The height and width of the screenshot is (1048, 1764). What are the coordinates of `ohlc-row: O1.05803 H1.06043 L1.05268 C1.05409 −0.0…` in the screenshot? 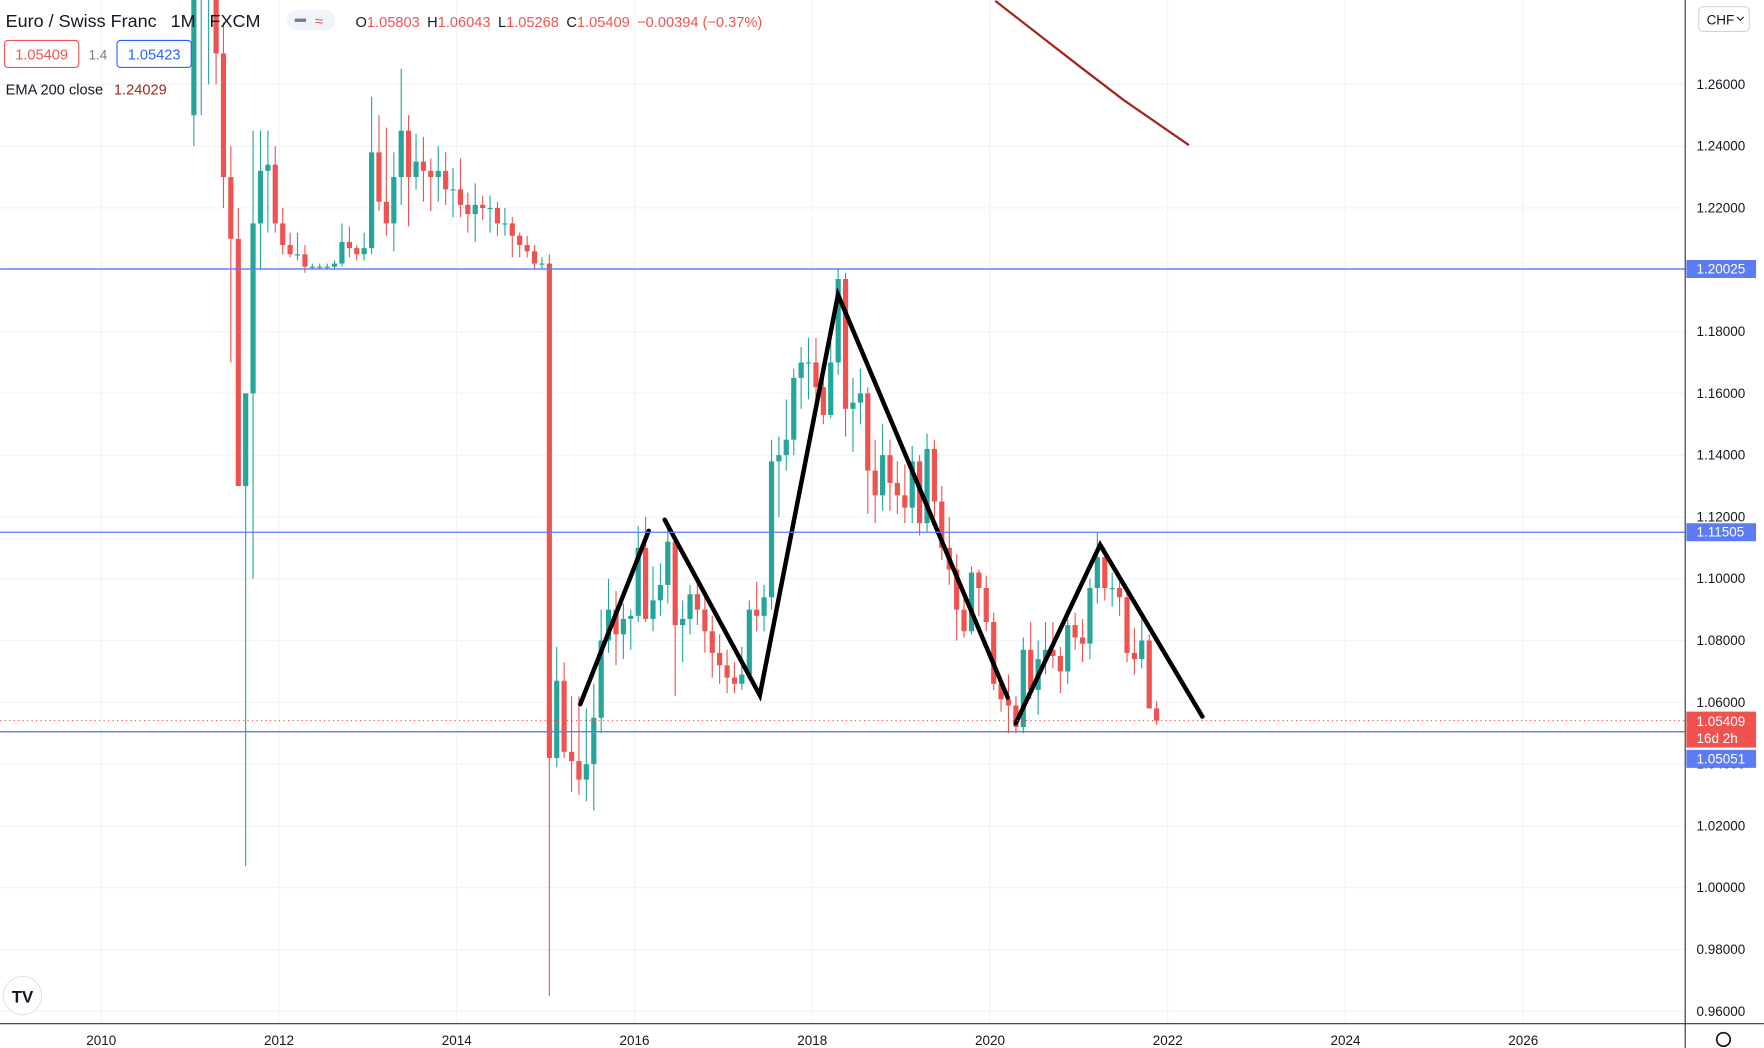 It's located at (559, 23).